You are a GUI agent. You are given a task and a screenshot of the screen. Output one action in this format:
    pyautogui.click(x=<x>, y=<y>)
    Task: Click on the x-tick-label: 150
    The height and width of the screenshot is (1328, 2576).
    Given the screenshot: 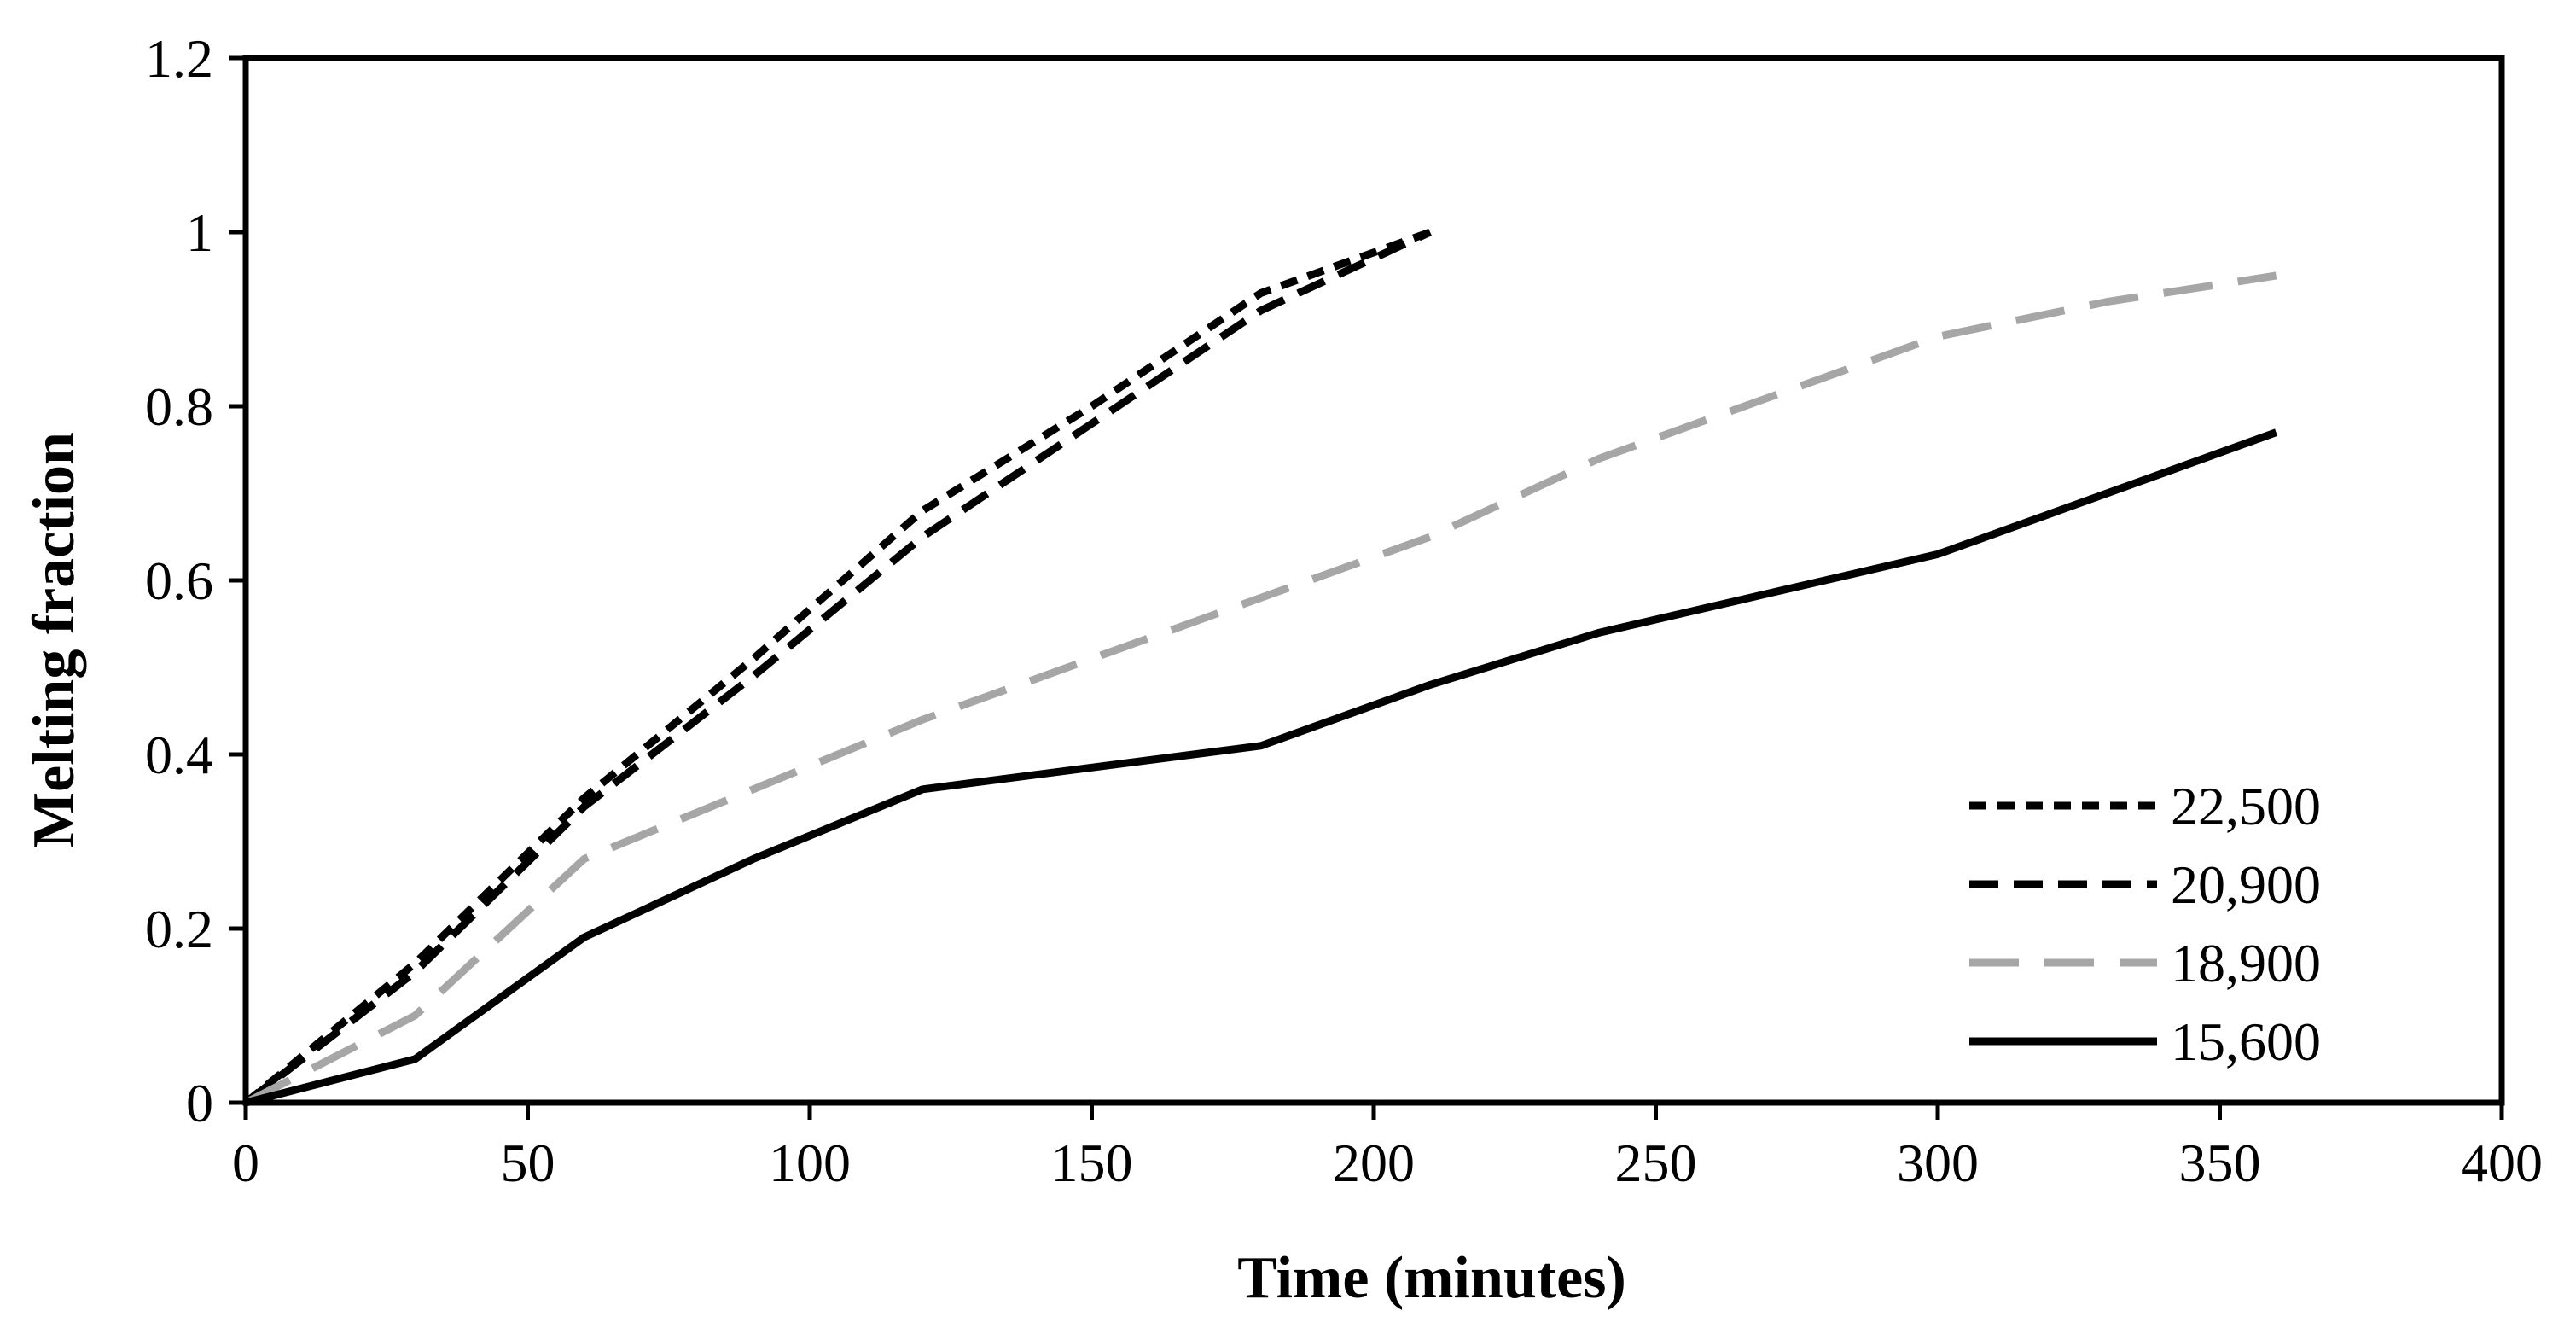 What is the action you would take?
    pyautogui.click(x=1092, y=1163)
    